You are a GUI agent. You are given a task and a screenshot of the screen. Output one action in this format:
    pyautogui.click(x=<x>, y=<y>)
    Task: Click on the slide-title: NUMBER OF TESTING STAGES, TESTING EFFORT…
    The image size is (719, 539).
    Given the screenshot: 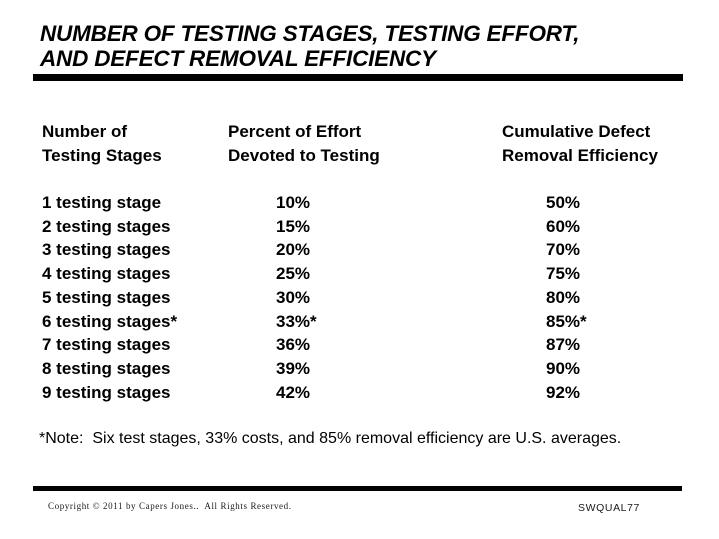 What is the action you would take?
    pyautogui.click(x=310, y=46)
    